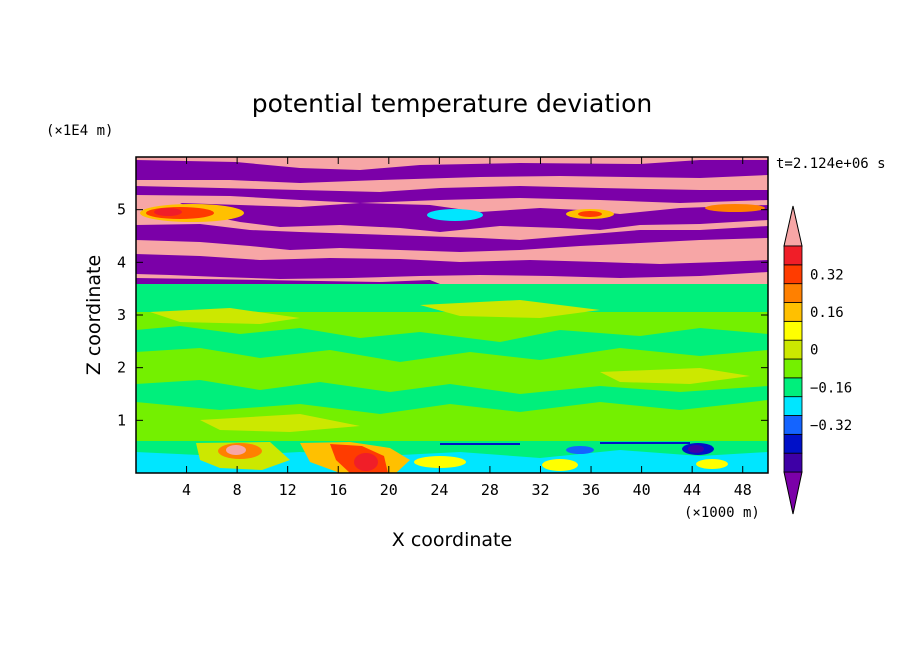 Image resolution: width=904 pixels, height=654 pixels. I want to click on x-tick-label: 20, so click(389, 490).